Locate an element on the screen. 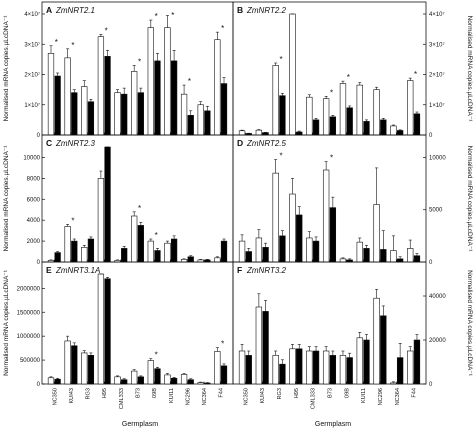  panel-gene-name: ZmNRT2.5 is located at coordinates (266, 143).